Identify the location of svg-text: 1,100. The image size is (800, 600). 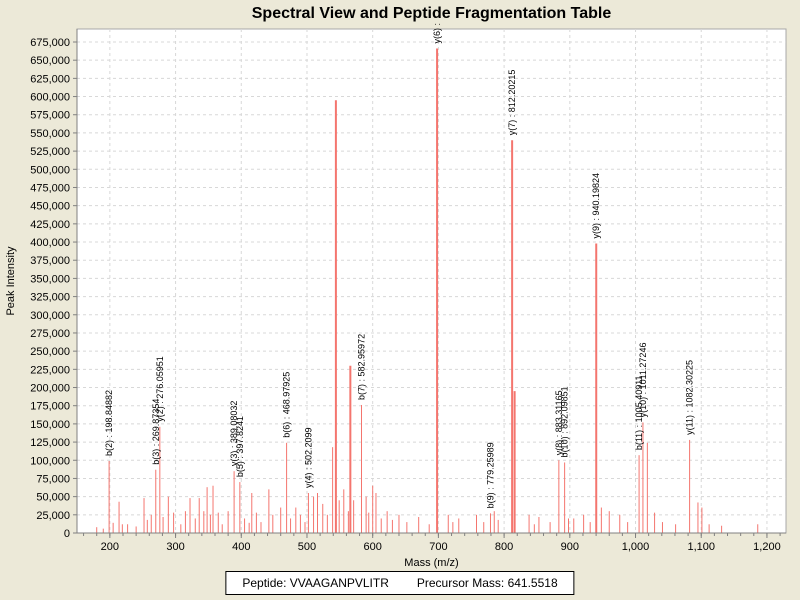
(701, 547).